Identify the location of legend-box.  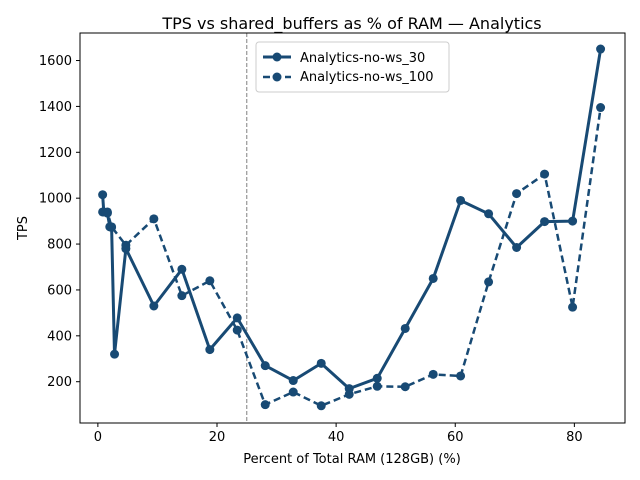
(352, 67).